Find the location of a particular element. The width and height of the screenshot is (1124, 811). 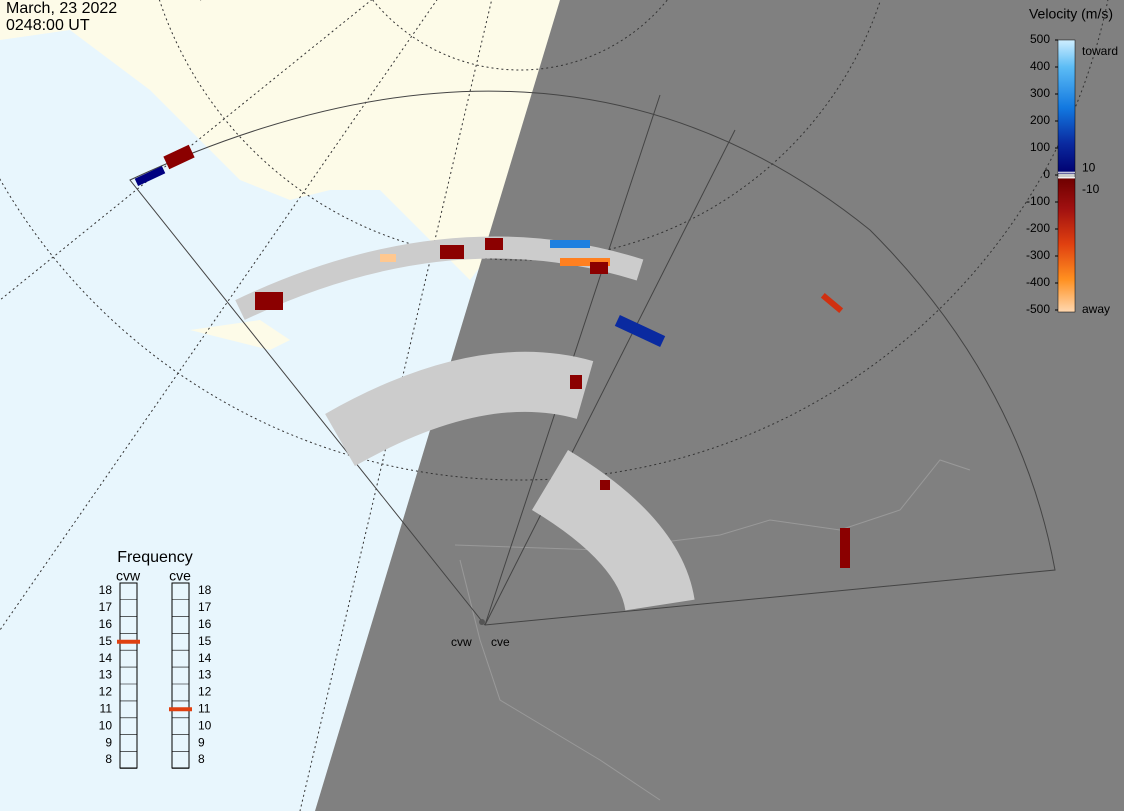

colorbar-tick-label: -300 is located at coordinates (1038, 255).